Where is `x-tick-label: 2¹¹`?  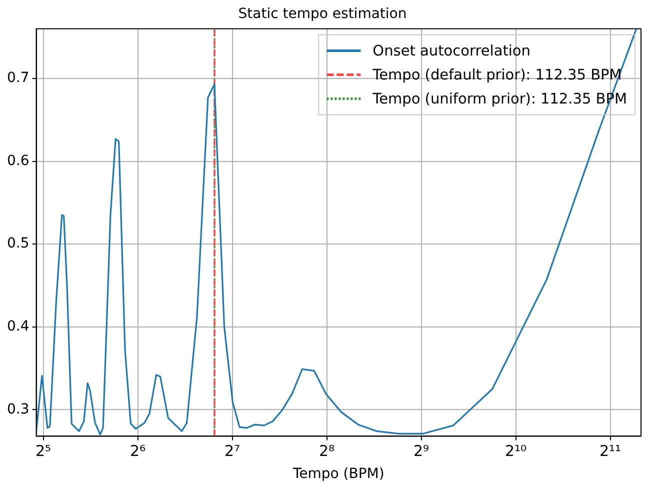
x-tick-label: 2¹¹ is located at coordinates (610, 451).